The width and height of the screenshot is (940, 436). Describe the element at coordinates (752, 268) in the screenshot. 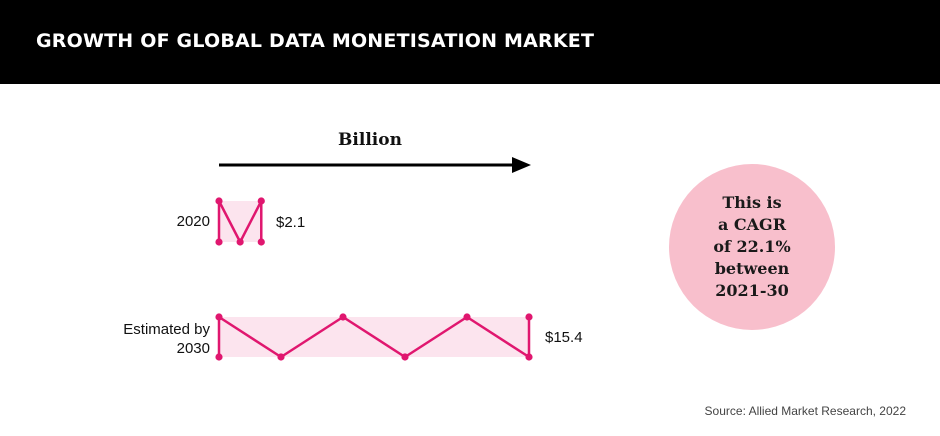

I see `cagr-line: between` at that location.